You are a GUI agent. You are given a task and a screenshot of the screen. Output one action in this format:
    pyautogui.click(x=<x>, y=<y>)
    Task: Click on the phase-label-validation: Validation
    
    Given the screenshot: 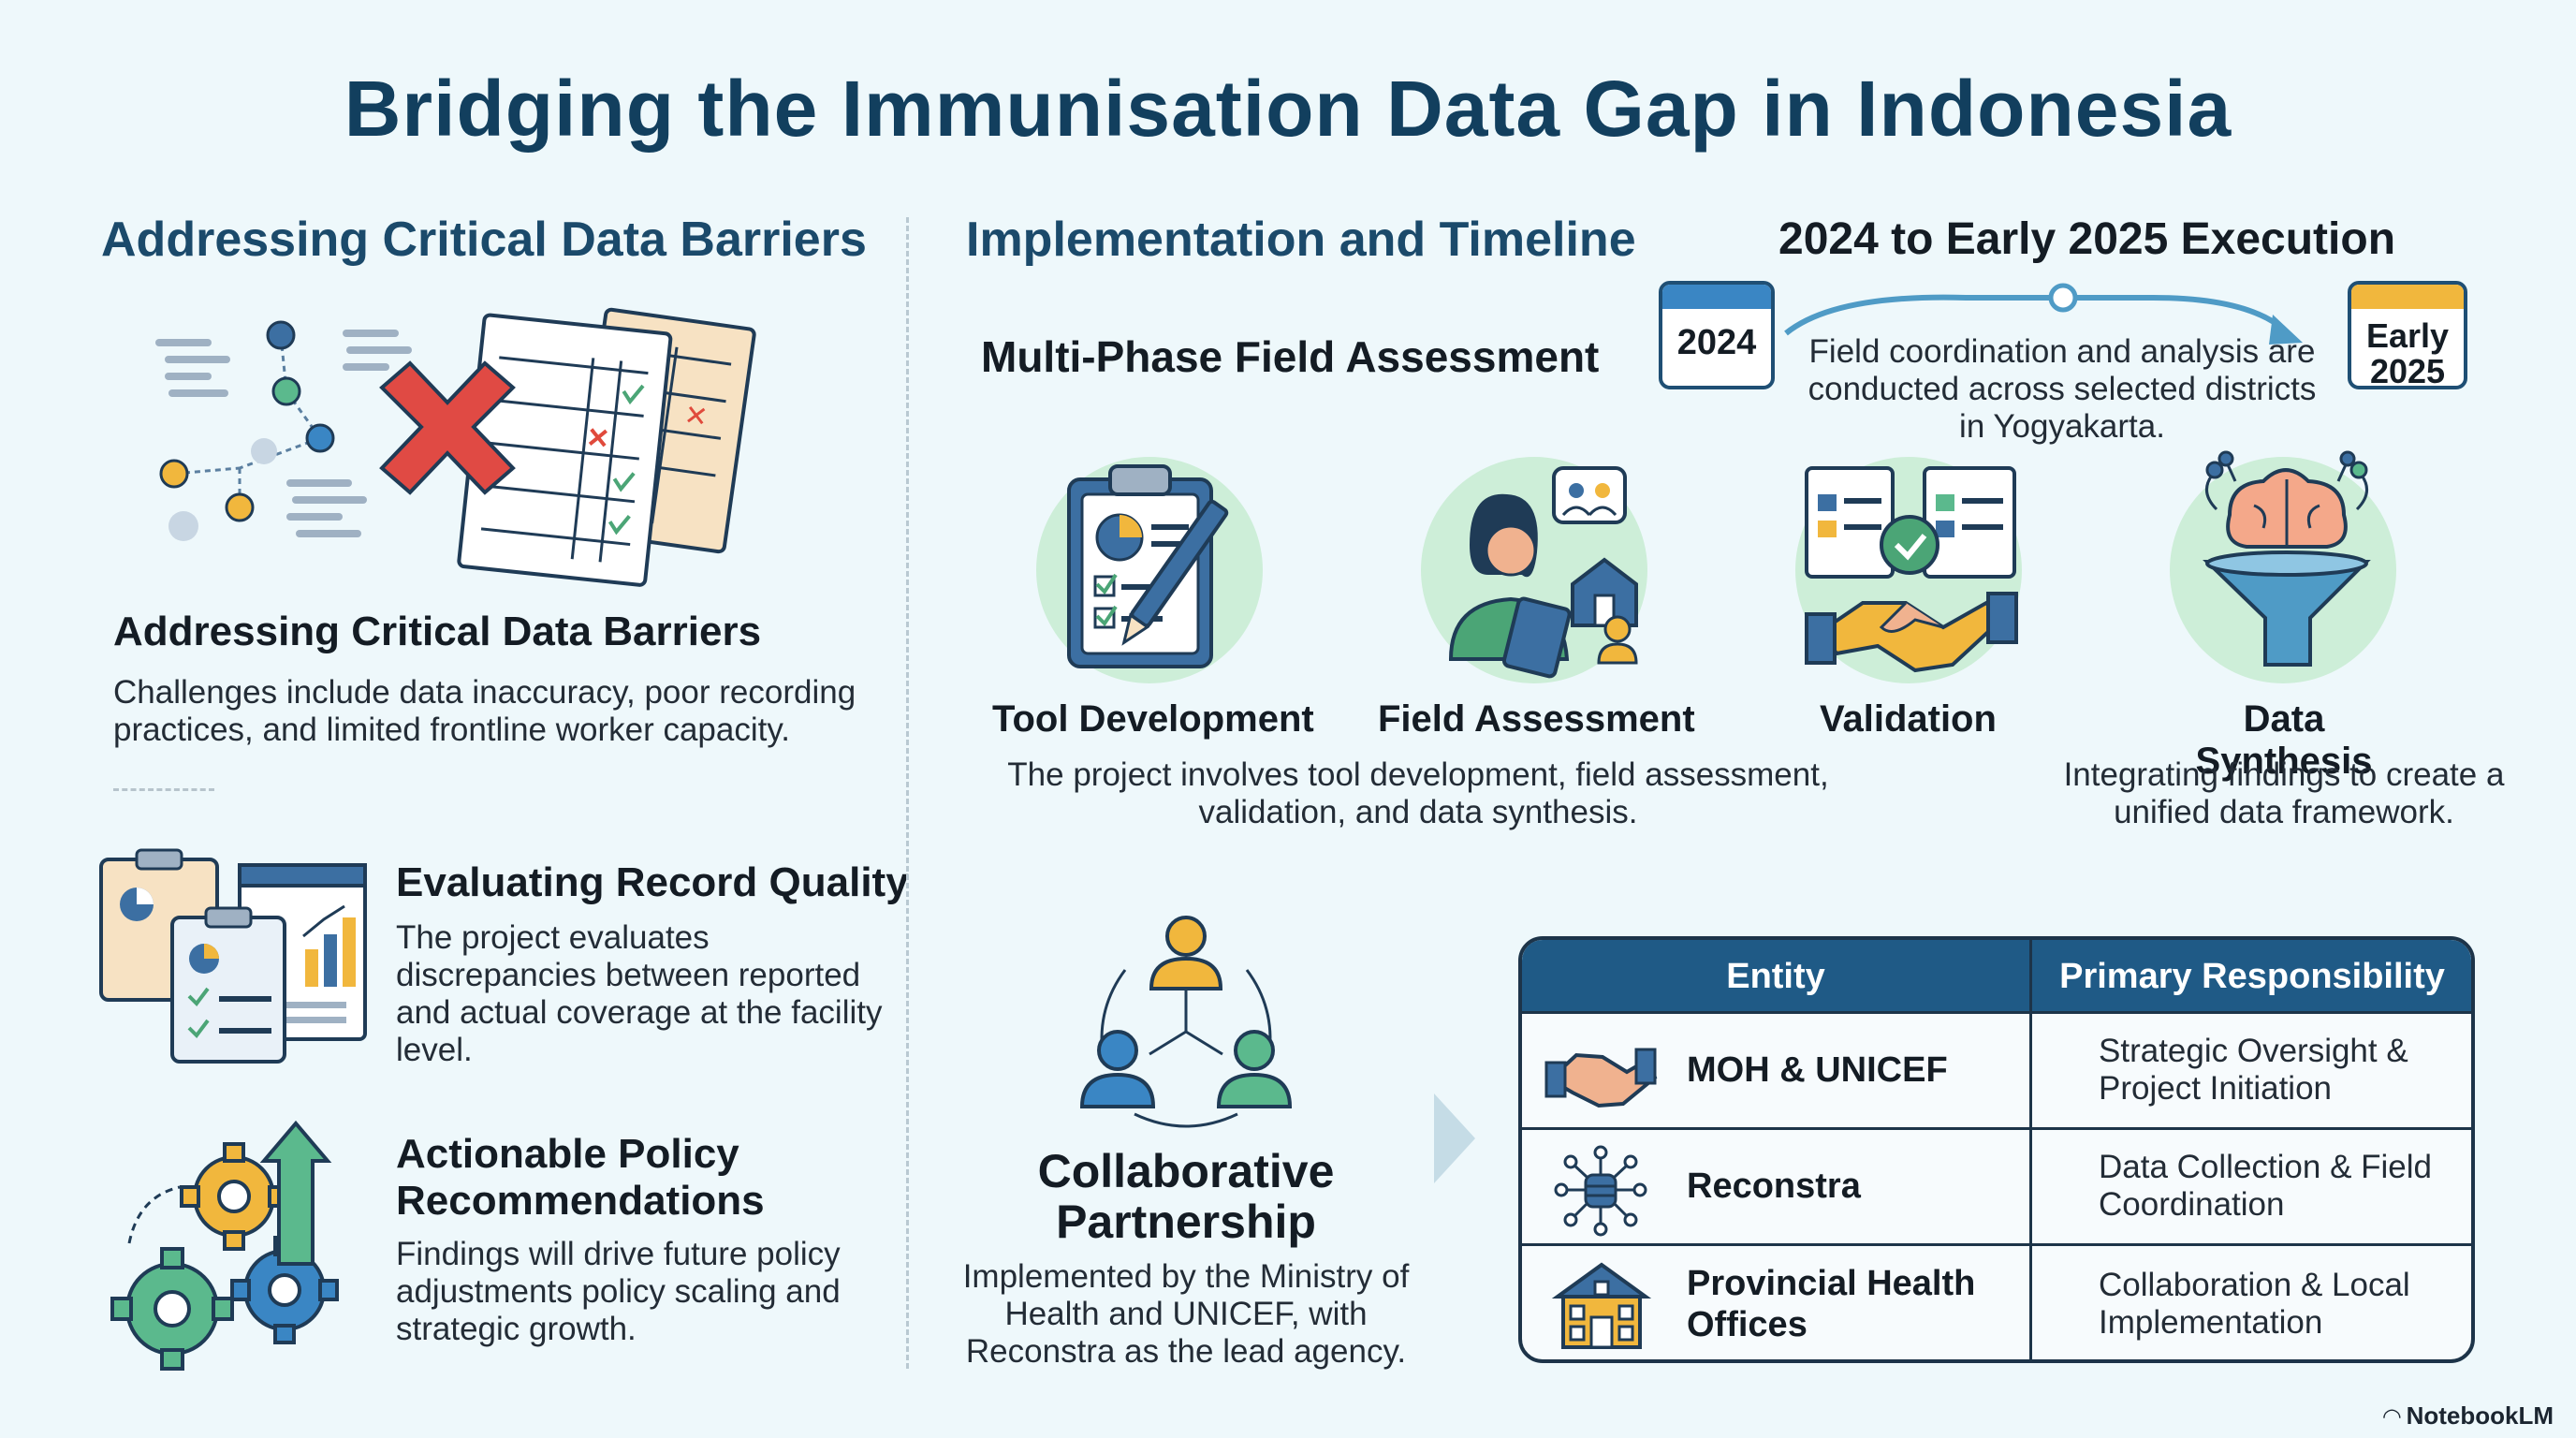 What is the action you would take?
    pyautogui.click(x=1908, y=719)
    